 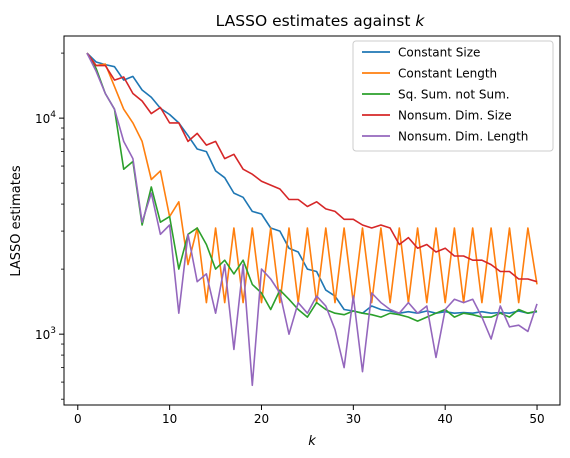 What do you see at coordinates (312, 441) in the screenshot?
I see `x-axis-label: k` at bounding box center [312, 441].